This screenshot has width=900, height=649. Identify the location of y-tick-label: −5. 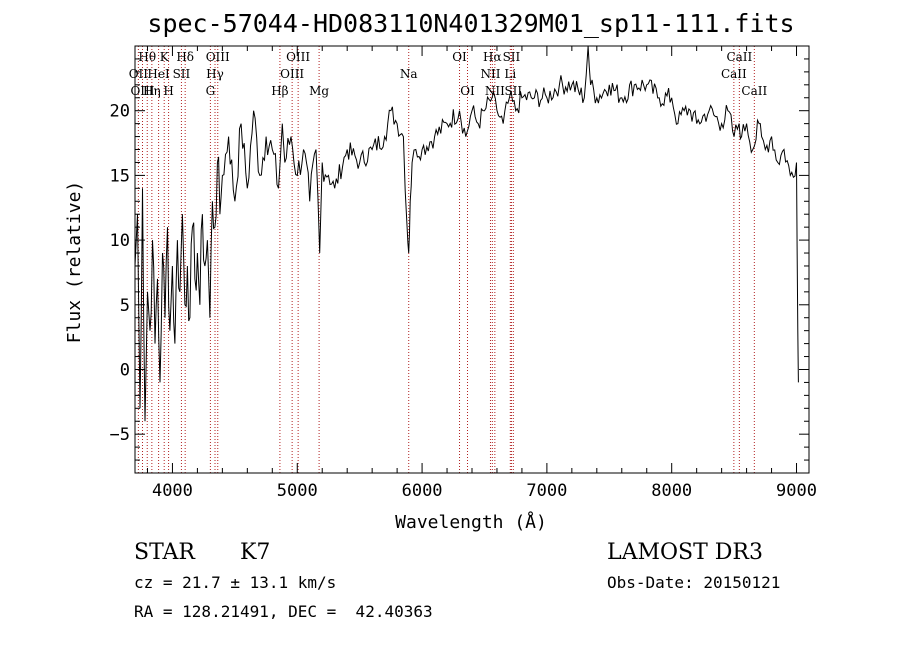
(120, 435).